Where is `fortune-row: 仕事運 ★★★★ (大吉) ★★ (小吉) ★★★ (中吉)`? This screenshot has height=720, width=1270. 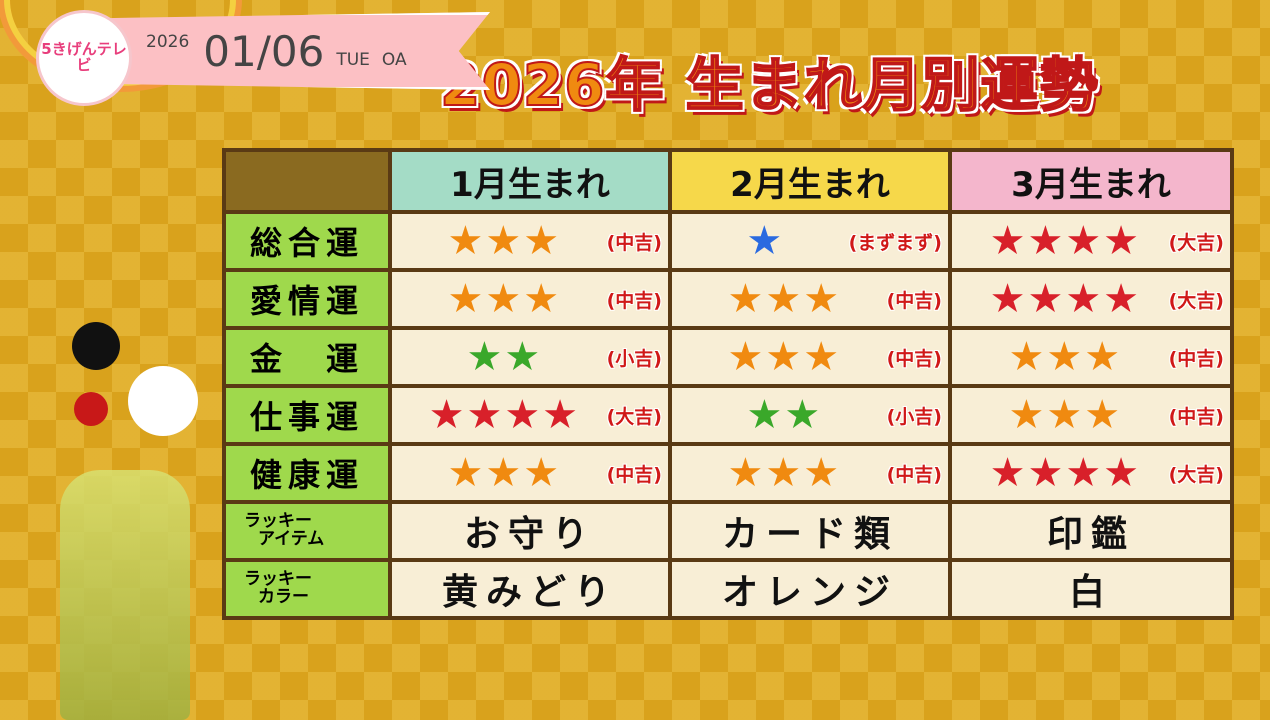
fortune-row: 仕事運 ★★★★ (大吉) ★★ (小吉) ★★★ (中吉) is located at coordinates (728, 415).